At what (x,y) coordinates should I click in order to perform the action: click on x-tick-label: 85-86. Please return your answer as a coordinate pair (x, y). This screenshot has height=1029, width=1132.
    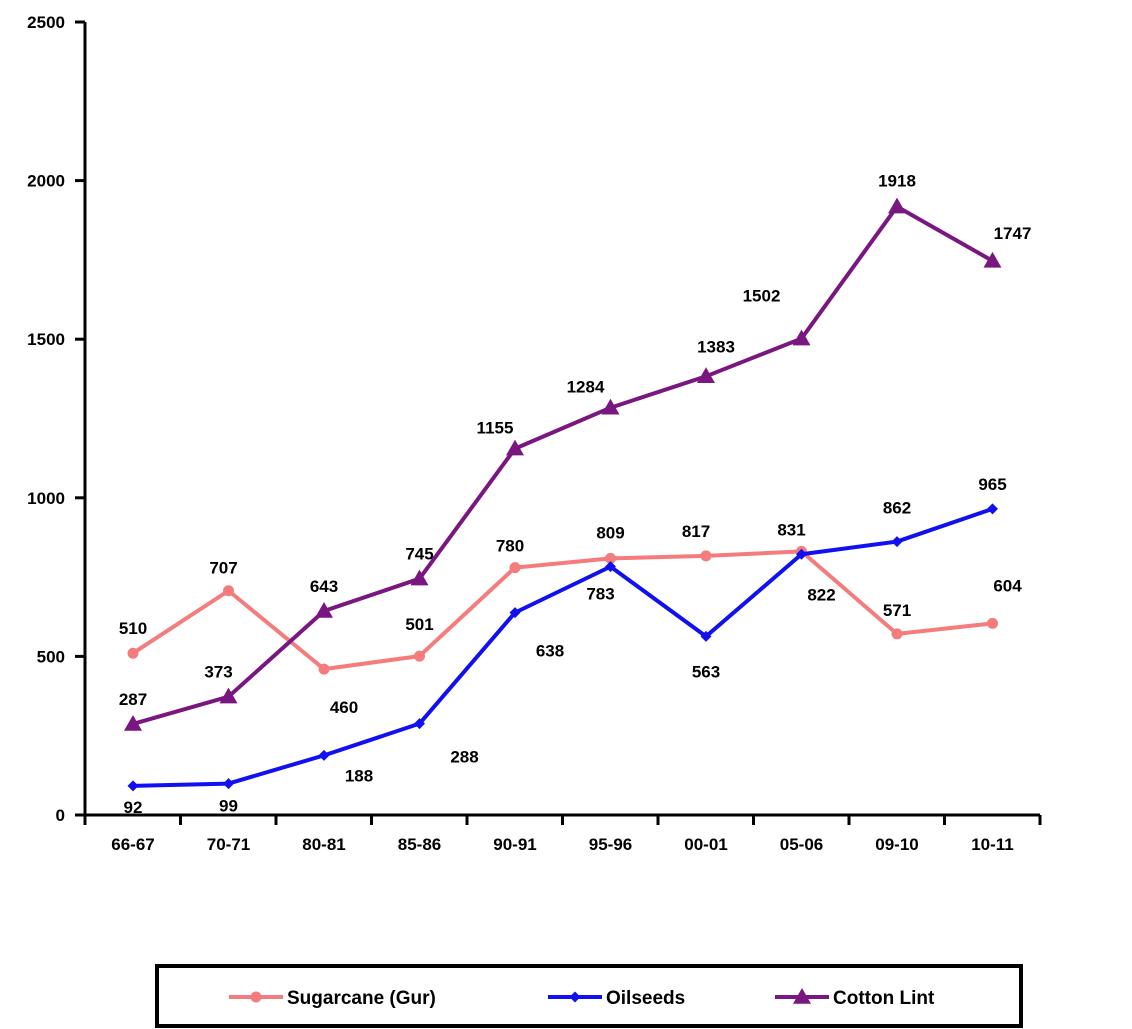
    Looking at the image, I should click on (419, 844).